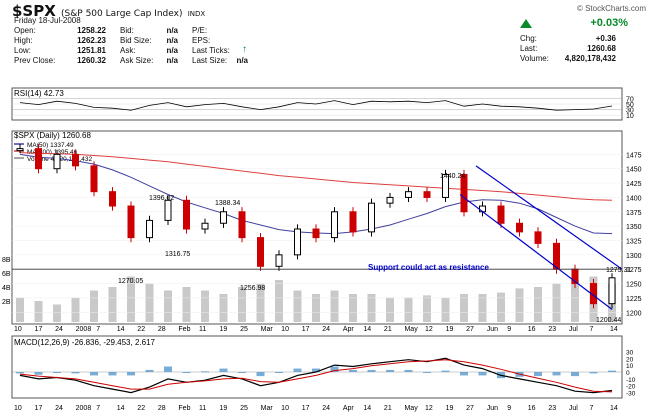  I want to click on x-axis-label: 2008, so click(84, 329).